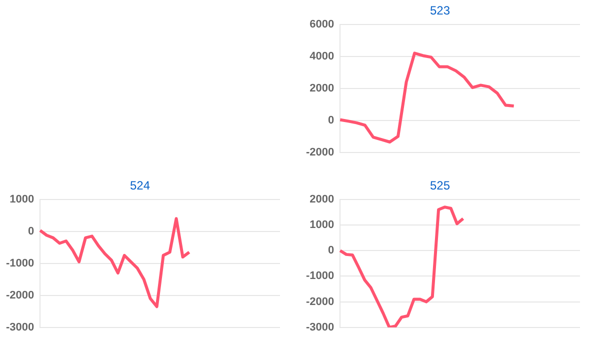 The image size is (611, 348). What do you see at coordinates (140, 185) in the screenshot?
I see `chart-title: 524` at bounding box center [140, 185].